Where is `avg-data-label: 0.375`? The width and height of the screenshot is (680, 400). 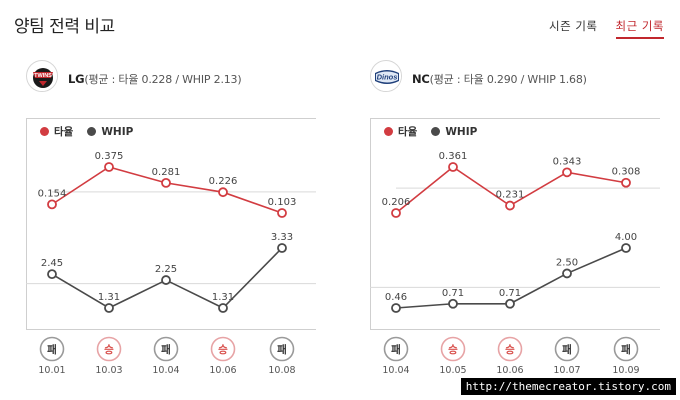
avg-data-label: 0.375 is located at coordinates (109, 156).